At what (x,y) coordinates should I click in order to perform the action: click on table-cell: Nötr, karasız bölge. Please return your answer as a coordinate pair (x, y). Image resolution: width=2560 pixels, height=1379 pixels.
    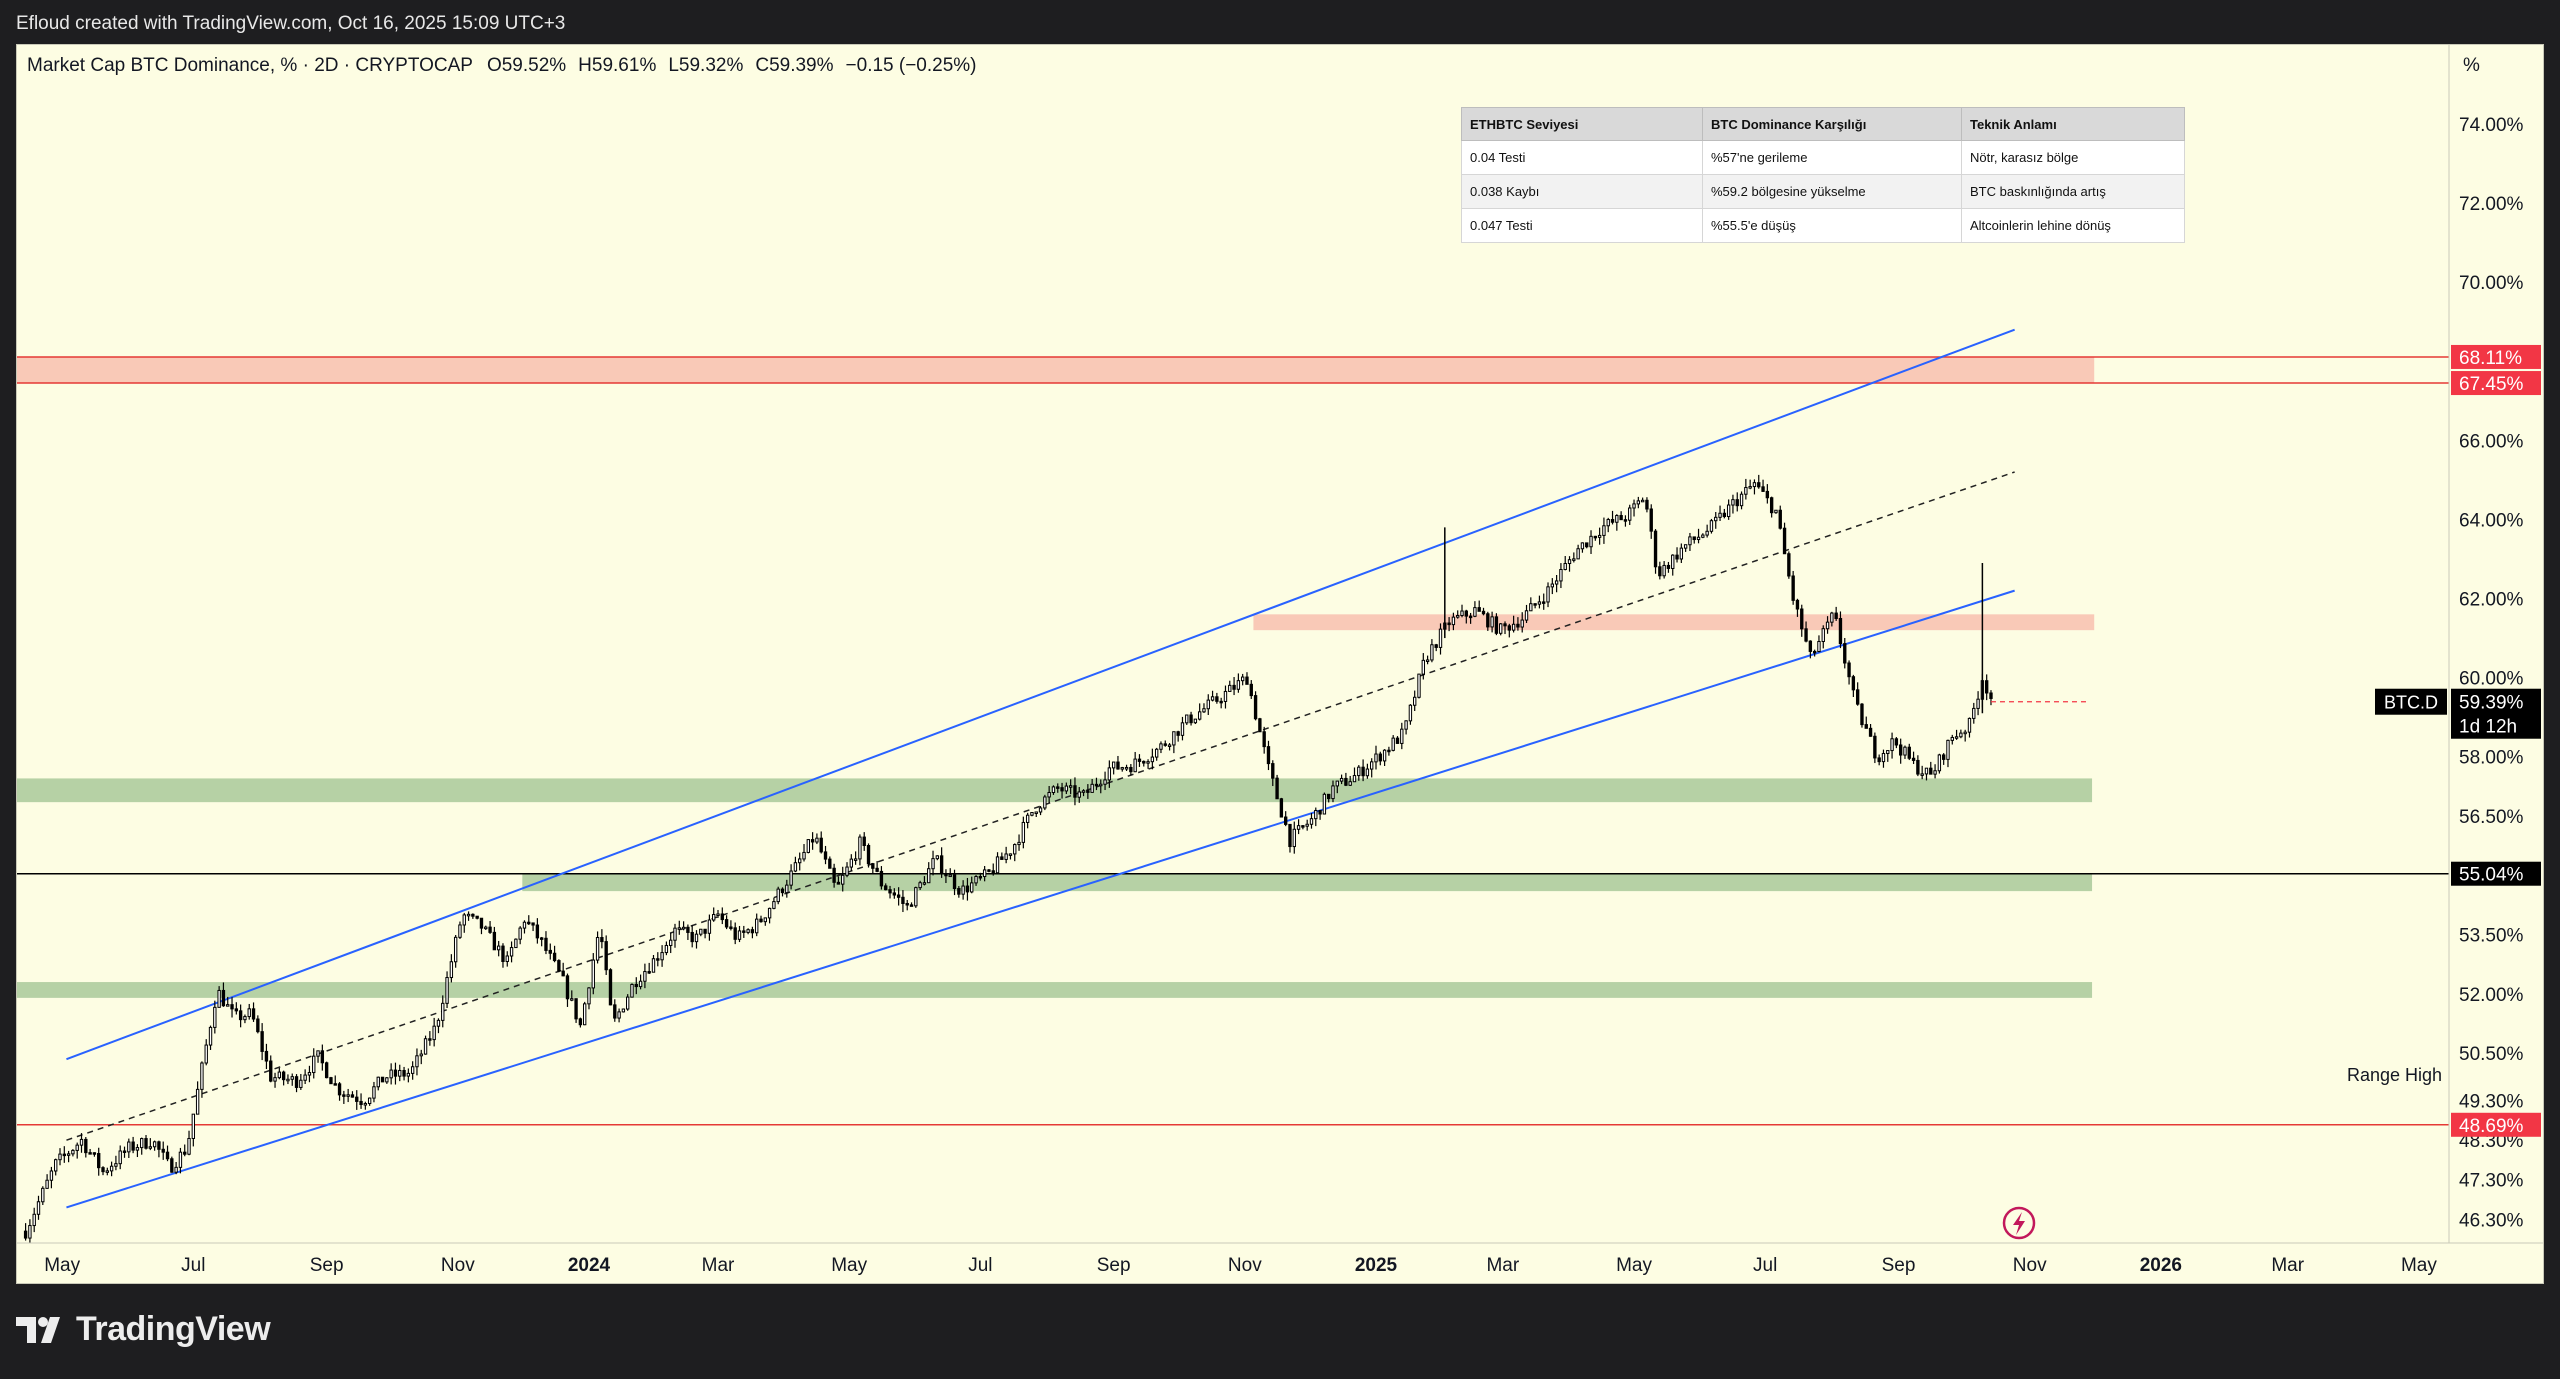
    Looking at the image, I should click on (2073, 157).